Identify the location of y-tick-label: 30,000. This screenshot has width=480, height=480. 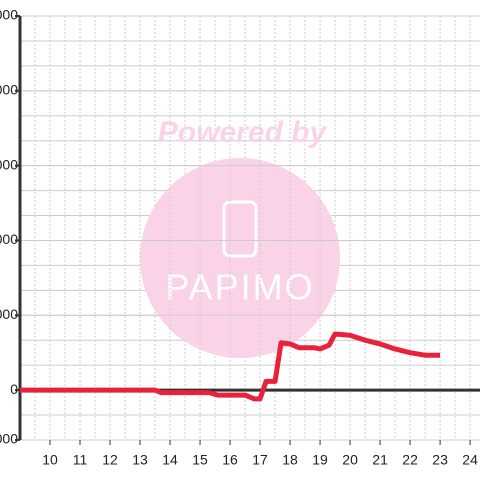
(9, 314).